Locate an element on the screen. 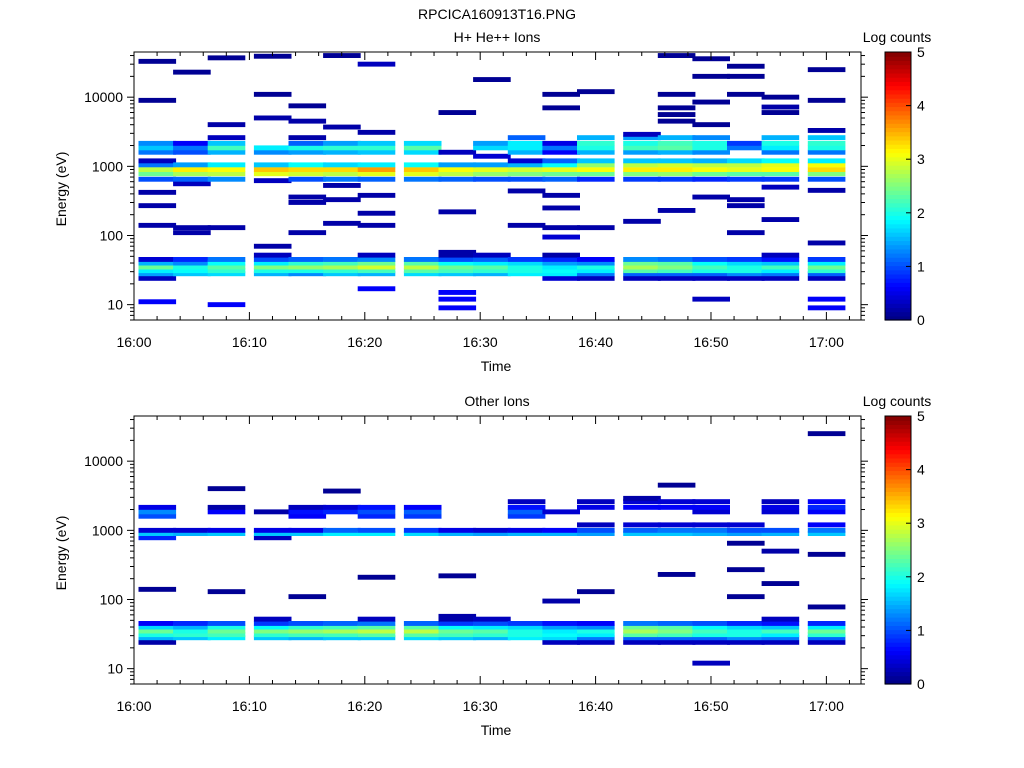 This screenshot has height=768, width=1024. x-tick-label: 16:50 is located at coordinates (710, 342).